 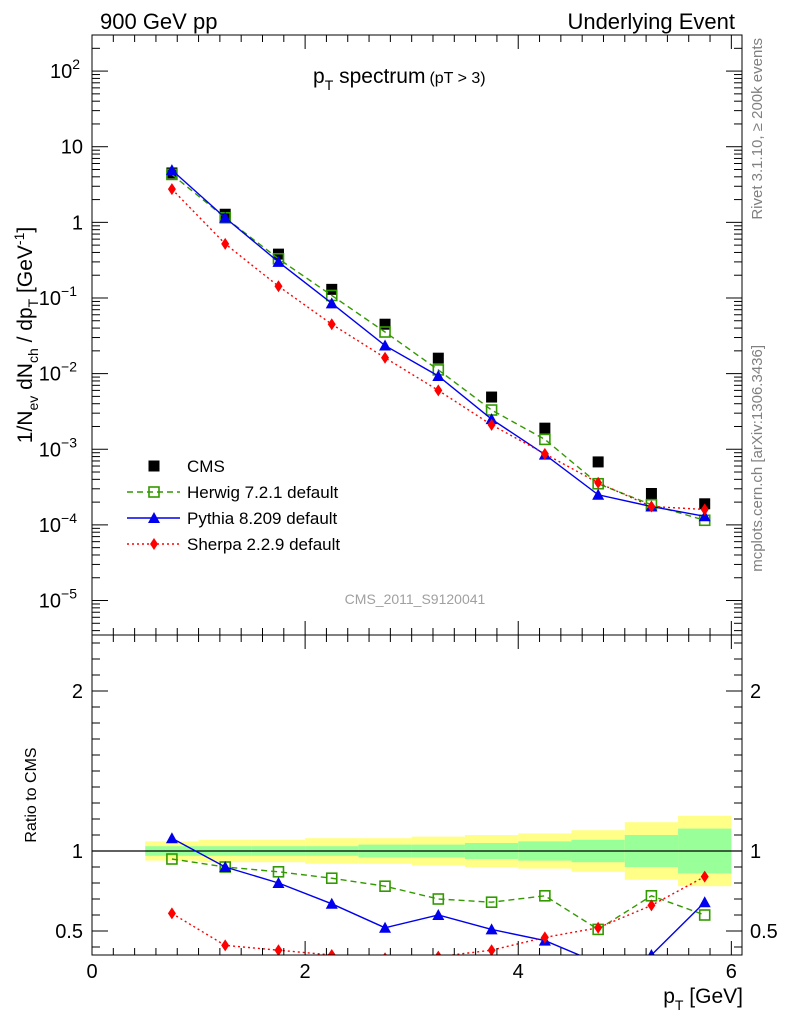 I want to click on ratio-uncertainty-bands, so click(x=417, y=851).